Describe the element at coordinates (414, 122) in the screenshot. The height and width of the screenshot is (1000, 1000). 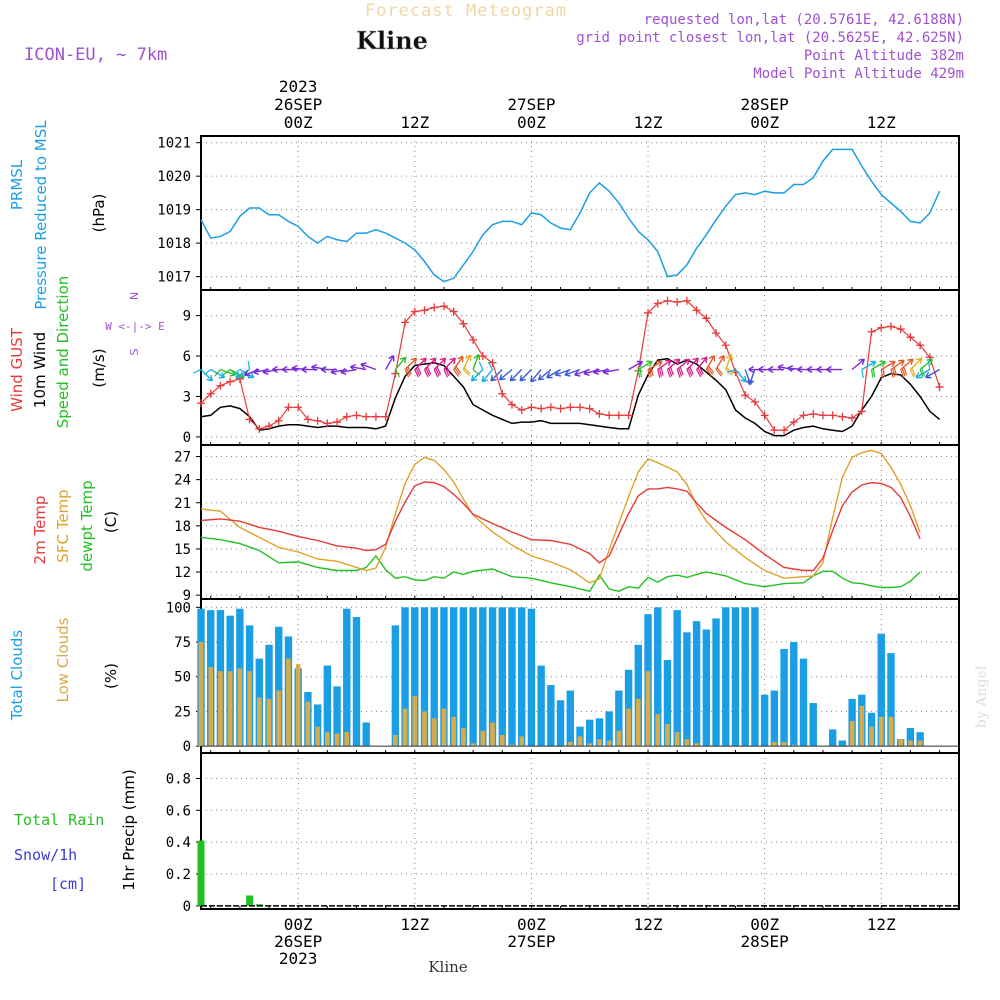
I see `top-time-label: 12Z` at that location.